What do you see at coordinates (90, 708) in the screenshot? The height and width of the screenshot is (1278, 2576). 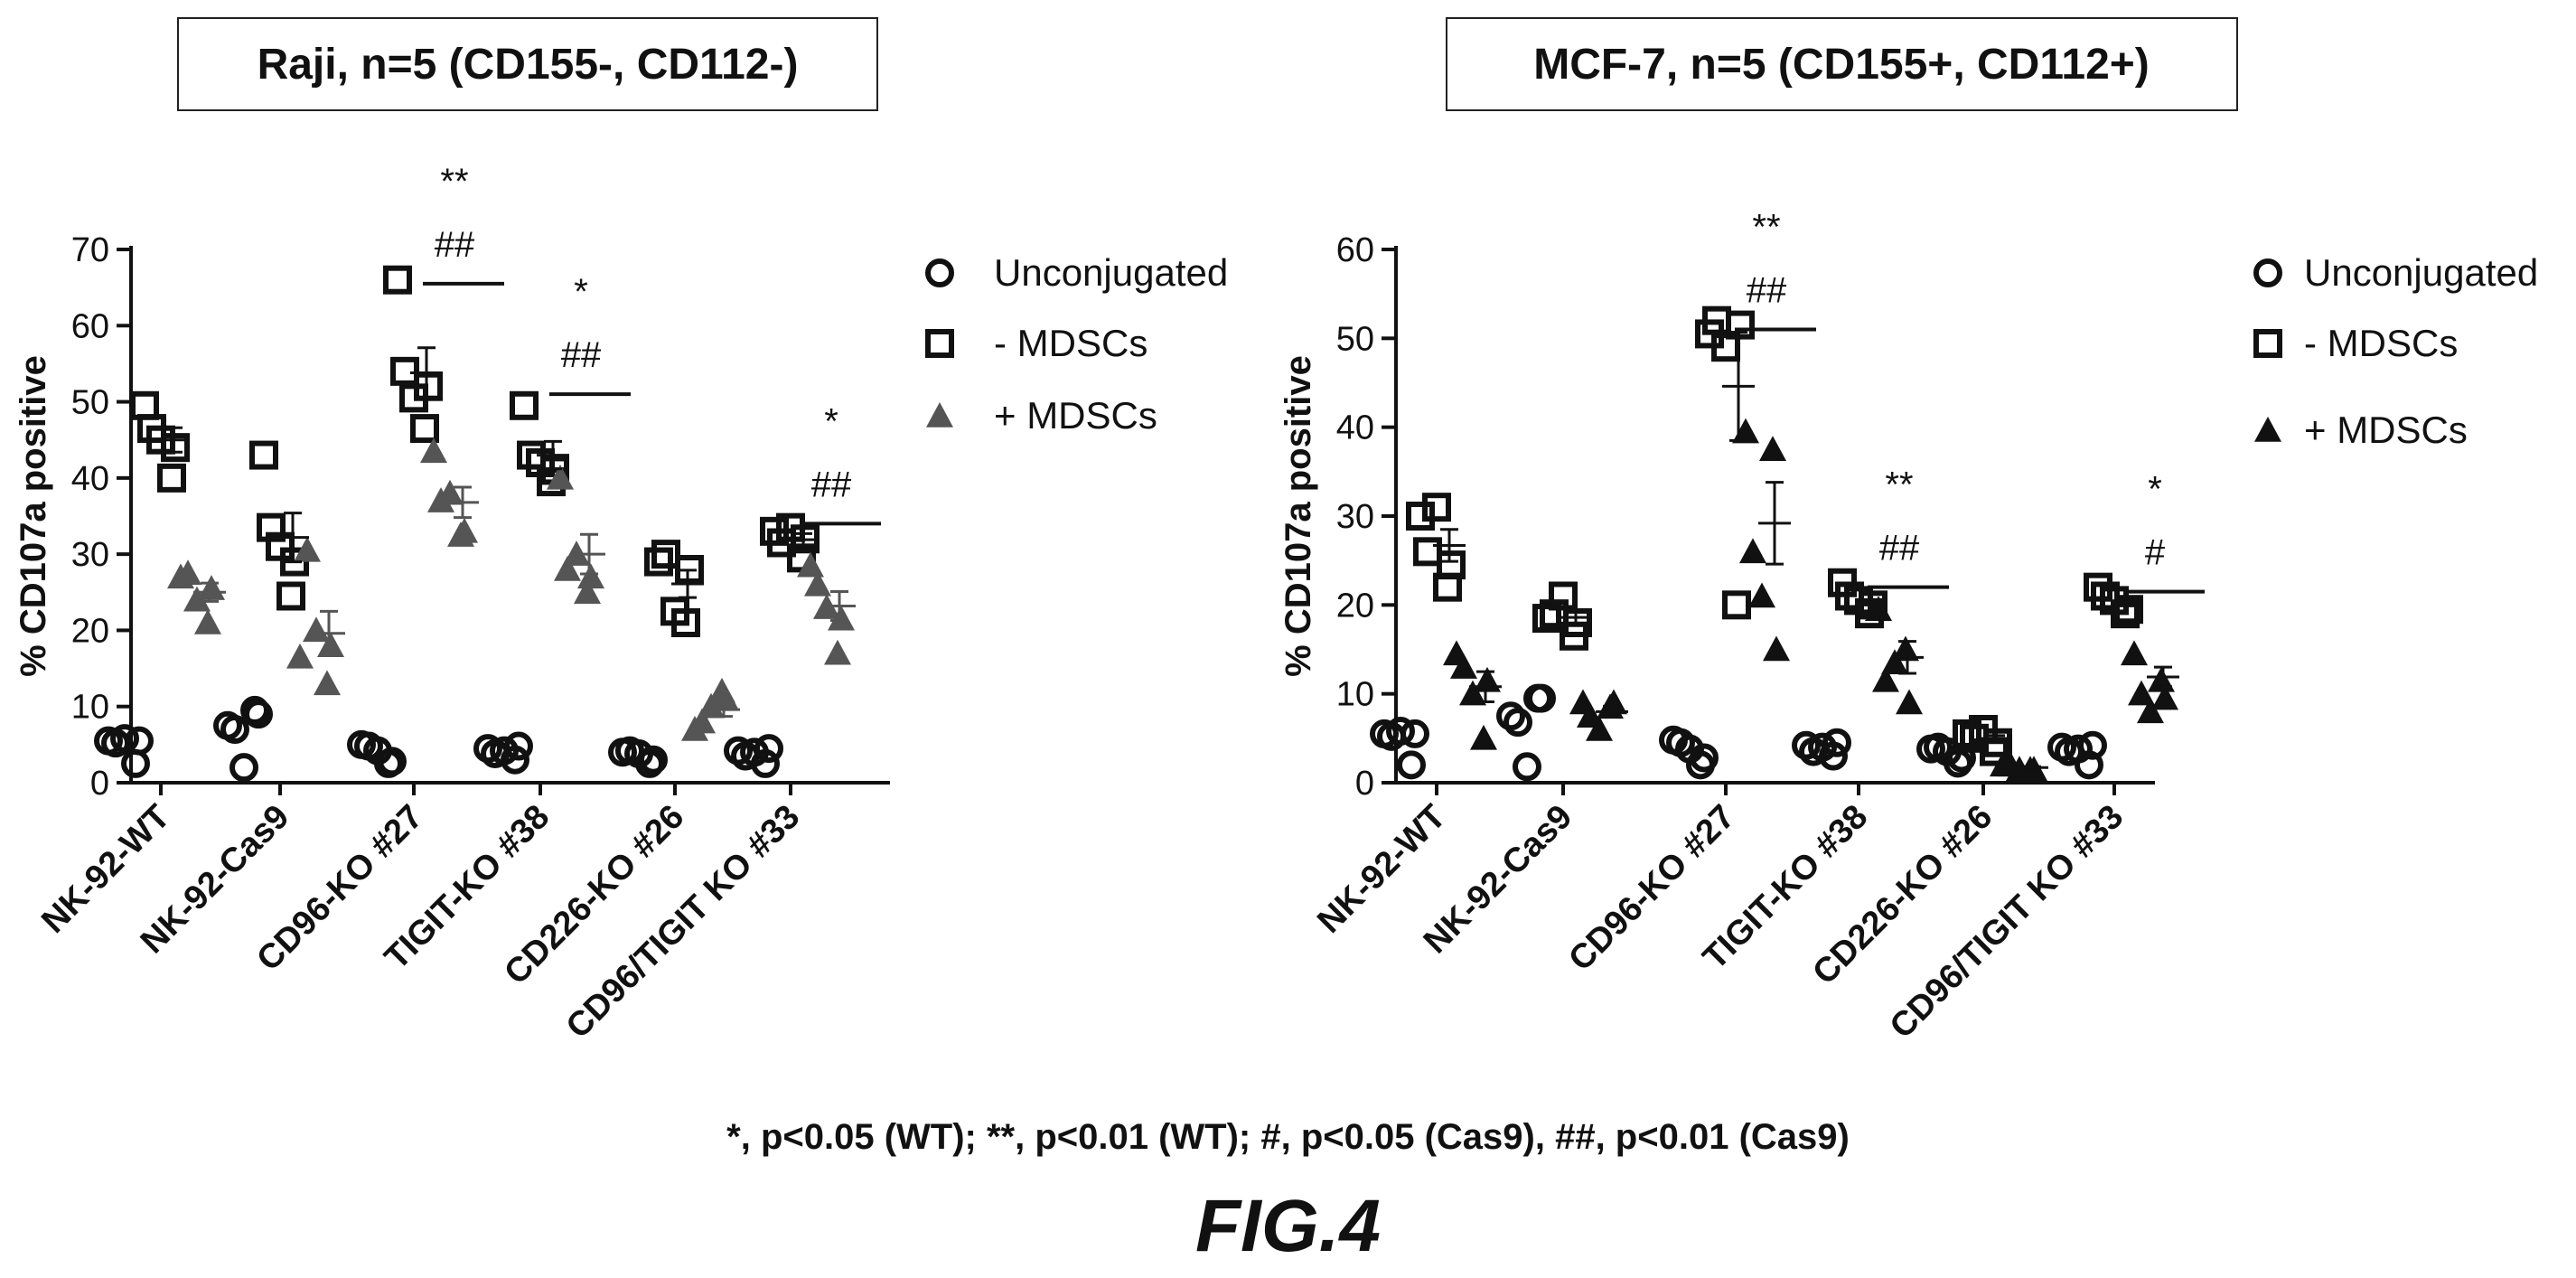 I see `y-tick-label: 10` at bounding box center [90, 708].